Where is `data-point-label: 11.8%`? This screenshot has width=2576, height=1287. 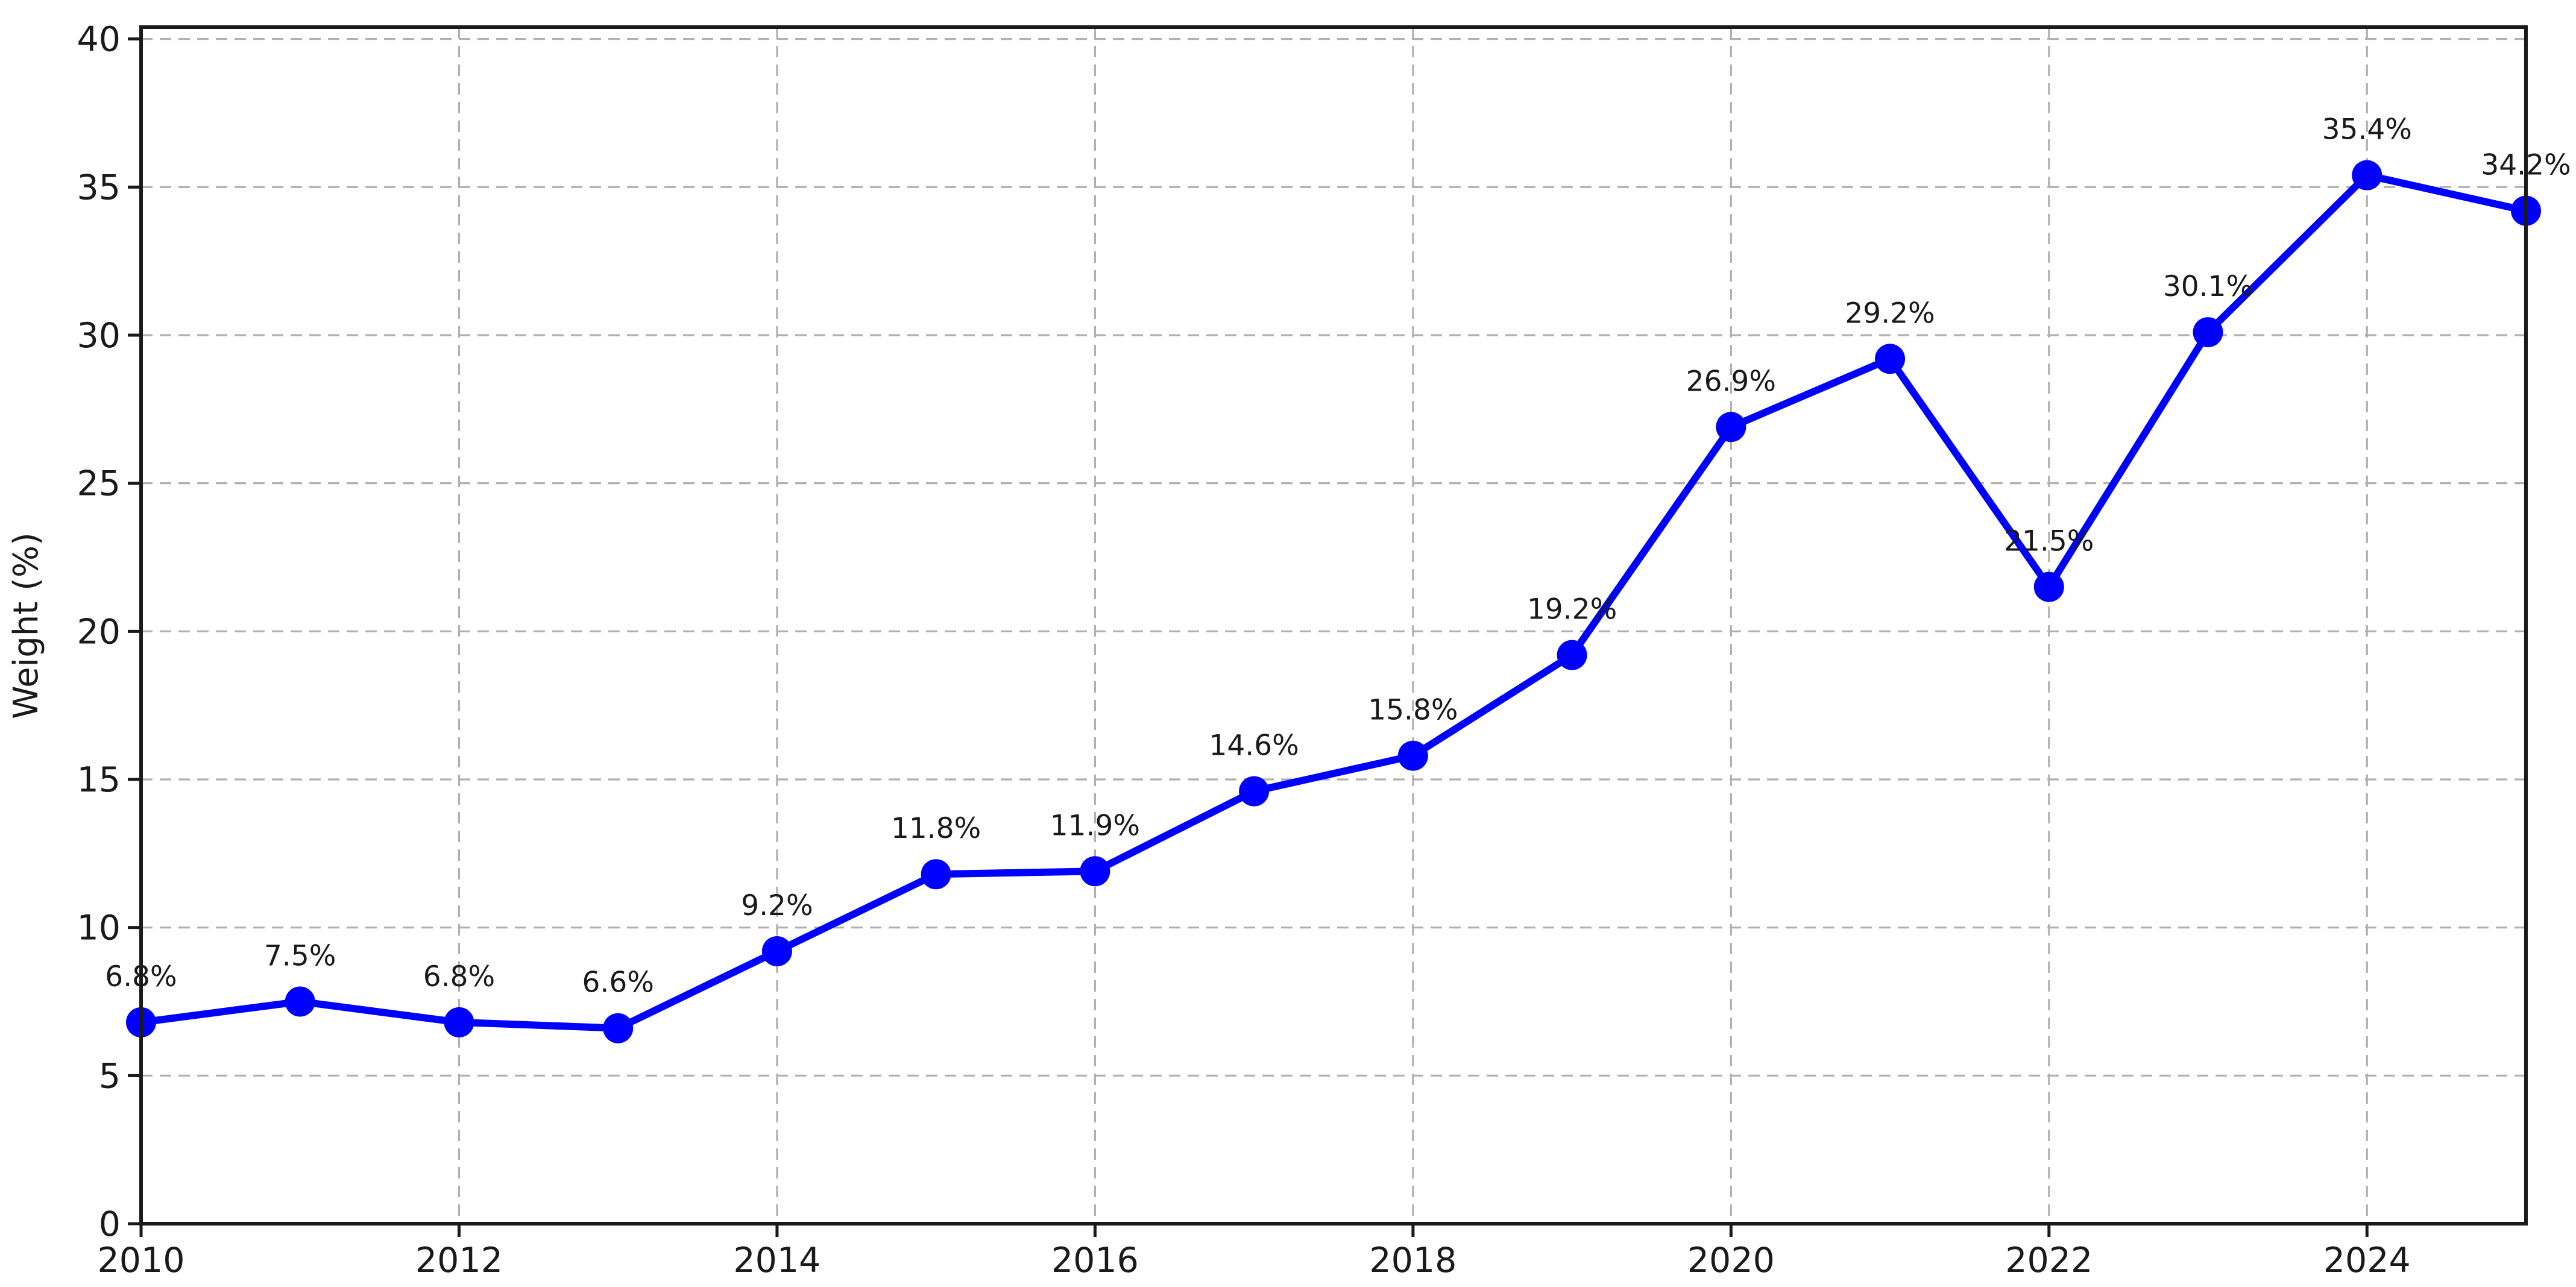
data-point-label: 11.8% is located at coordinates (936, 828).